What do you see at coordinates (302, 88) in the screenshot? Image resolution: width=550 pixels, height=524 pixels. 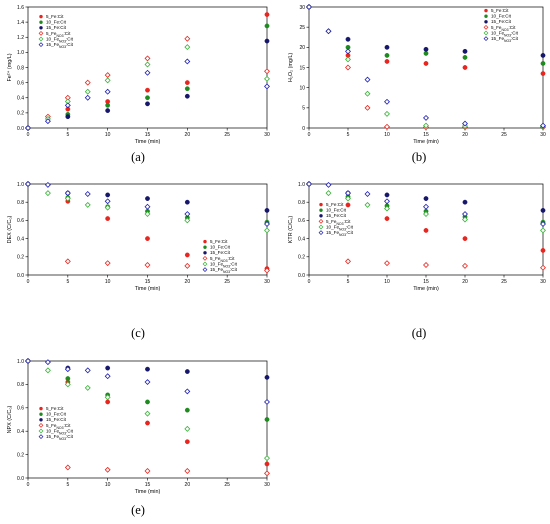 I see `y-tick-label: 10` at bounding box center [302, 88].